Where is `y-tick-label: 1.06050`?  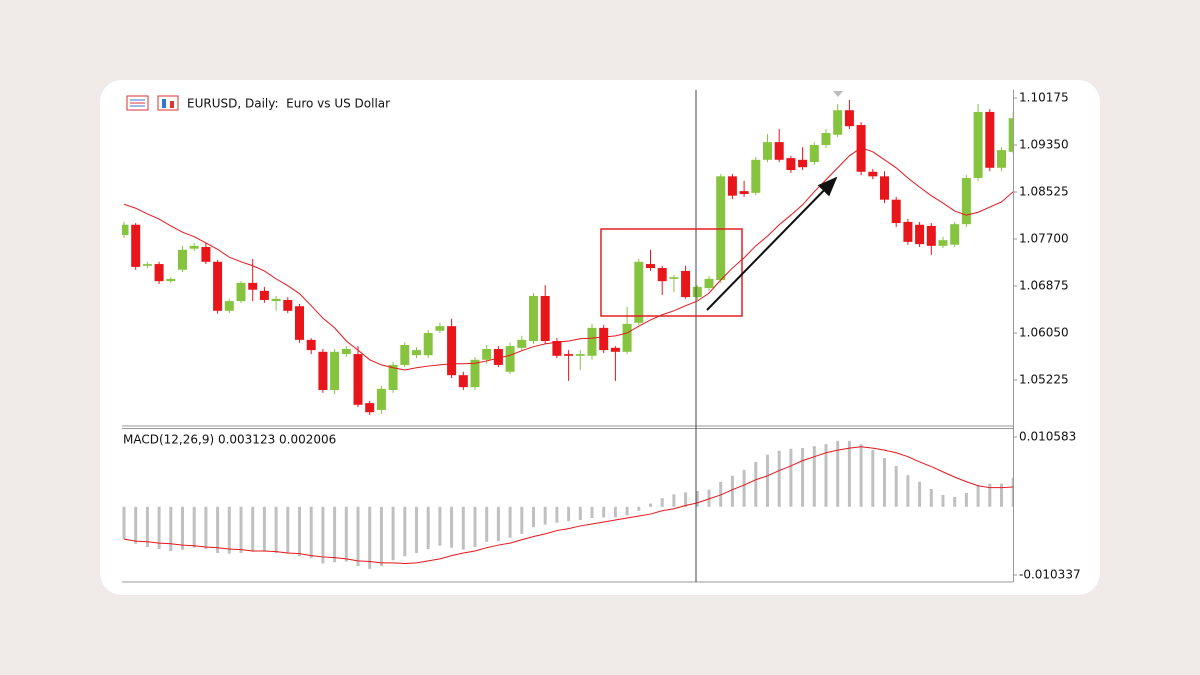
y-tick-label: 1.06050 is located at coordinates (1044, 333).